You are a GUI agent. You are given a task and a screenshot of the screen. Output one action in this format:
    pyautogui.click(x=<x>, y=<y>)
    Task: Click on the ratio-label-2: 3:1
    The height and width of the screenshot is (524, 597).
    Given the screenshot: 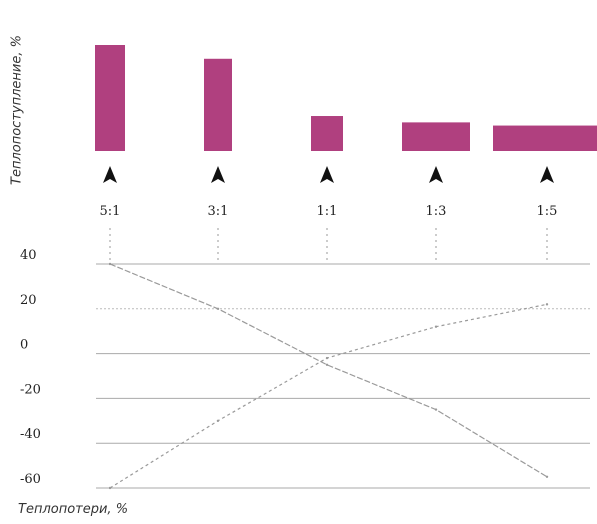 What is the action you would take?
    pyautogui.click(x=218, y=211)
    